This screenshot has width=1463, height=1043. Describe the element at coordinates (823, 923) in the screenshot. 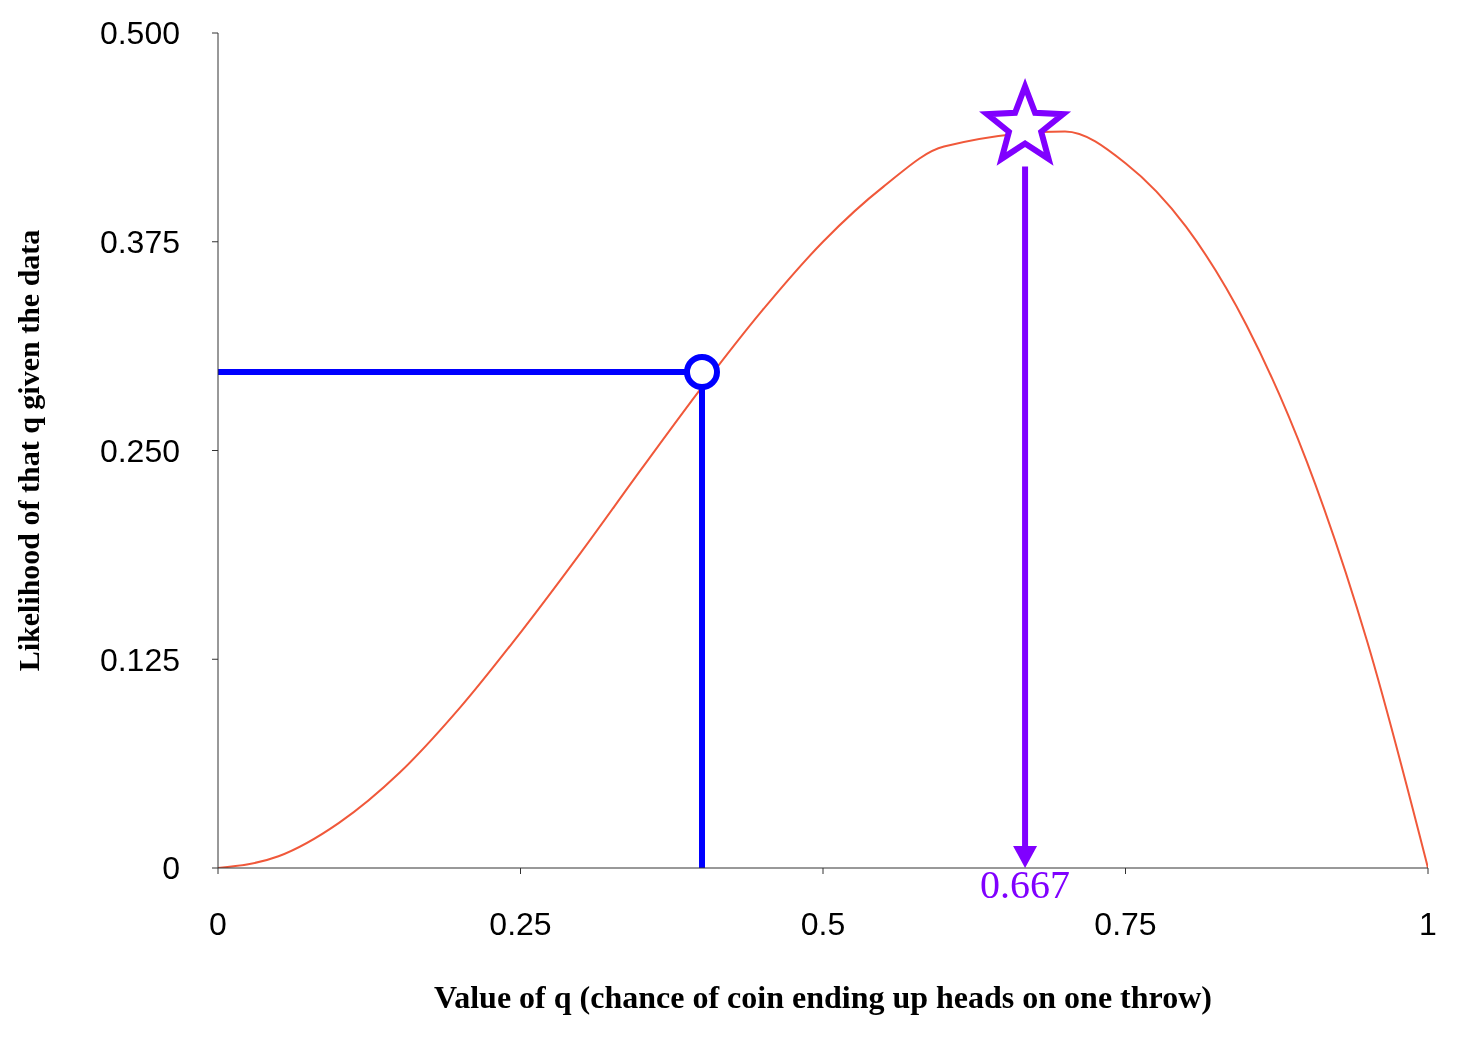

I see `x-tick-label: 0.5` at that location.